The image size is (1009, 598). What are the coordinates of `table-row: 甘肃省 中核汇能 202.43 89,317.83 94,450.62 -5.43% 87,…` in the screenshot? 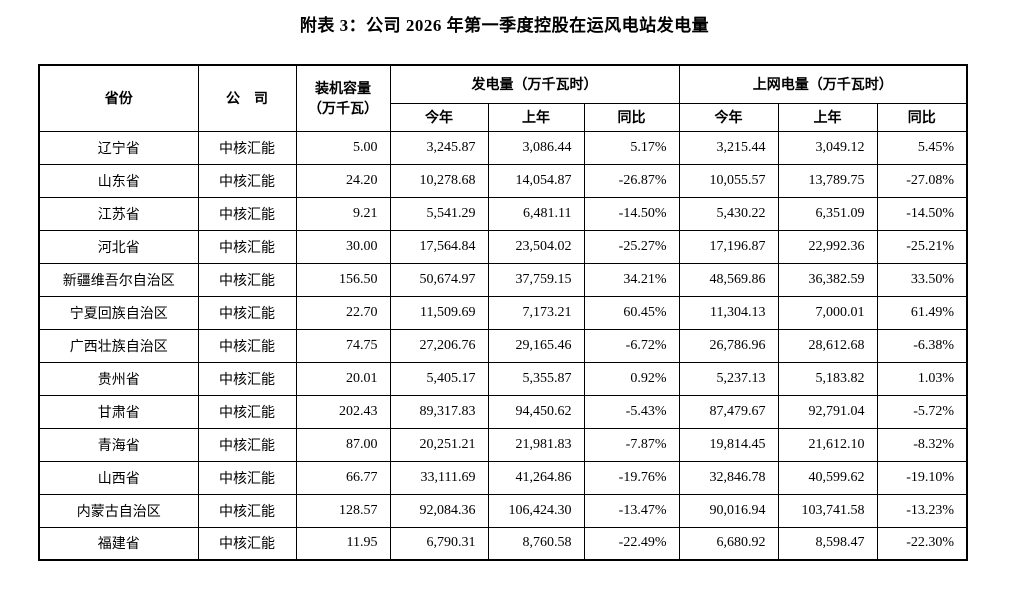 It's located at (503, 411).